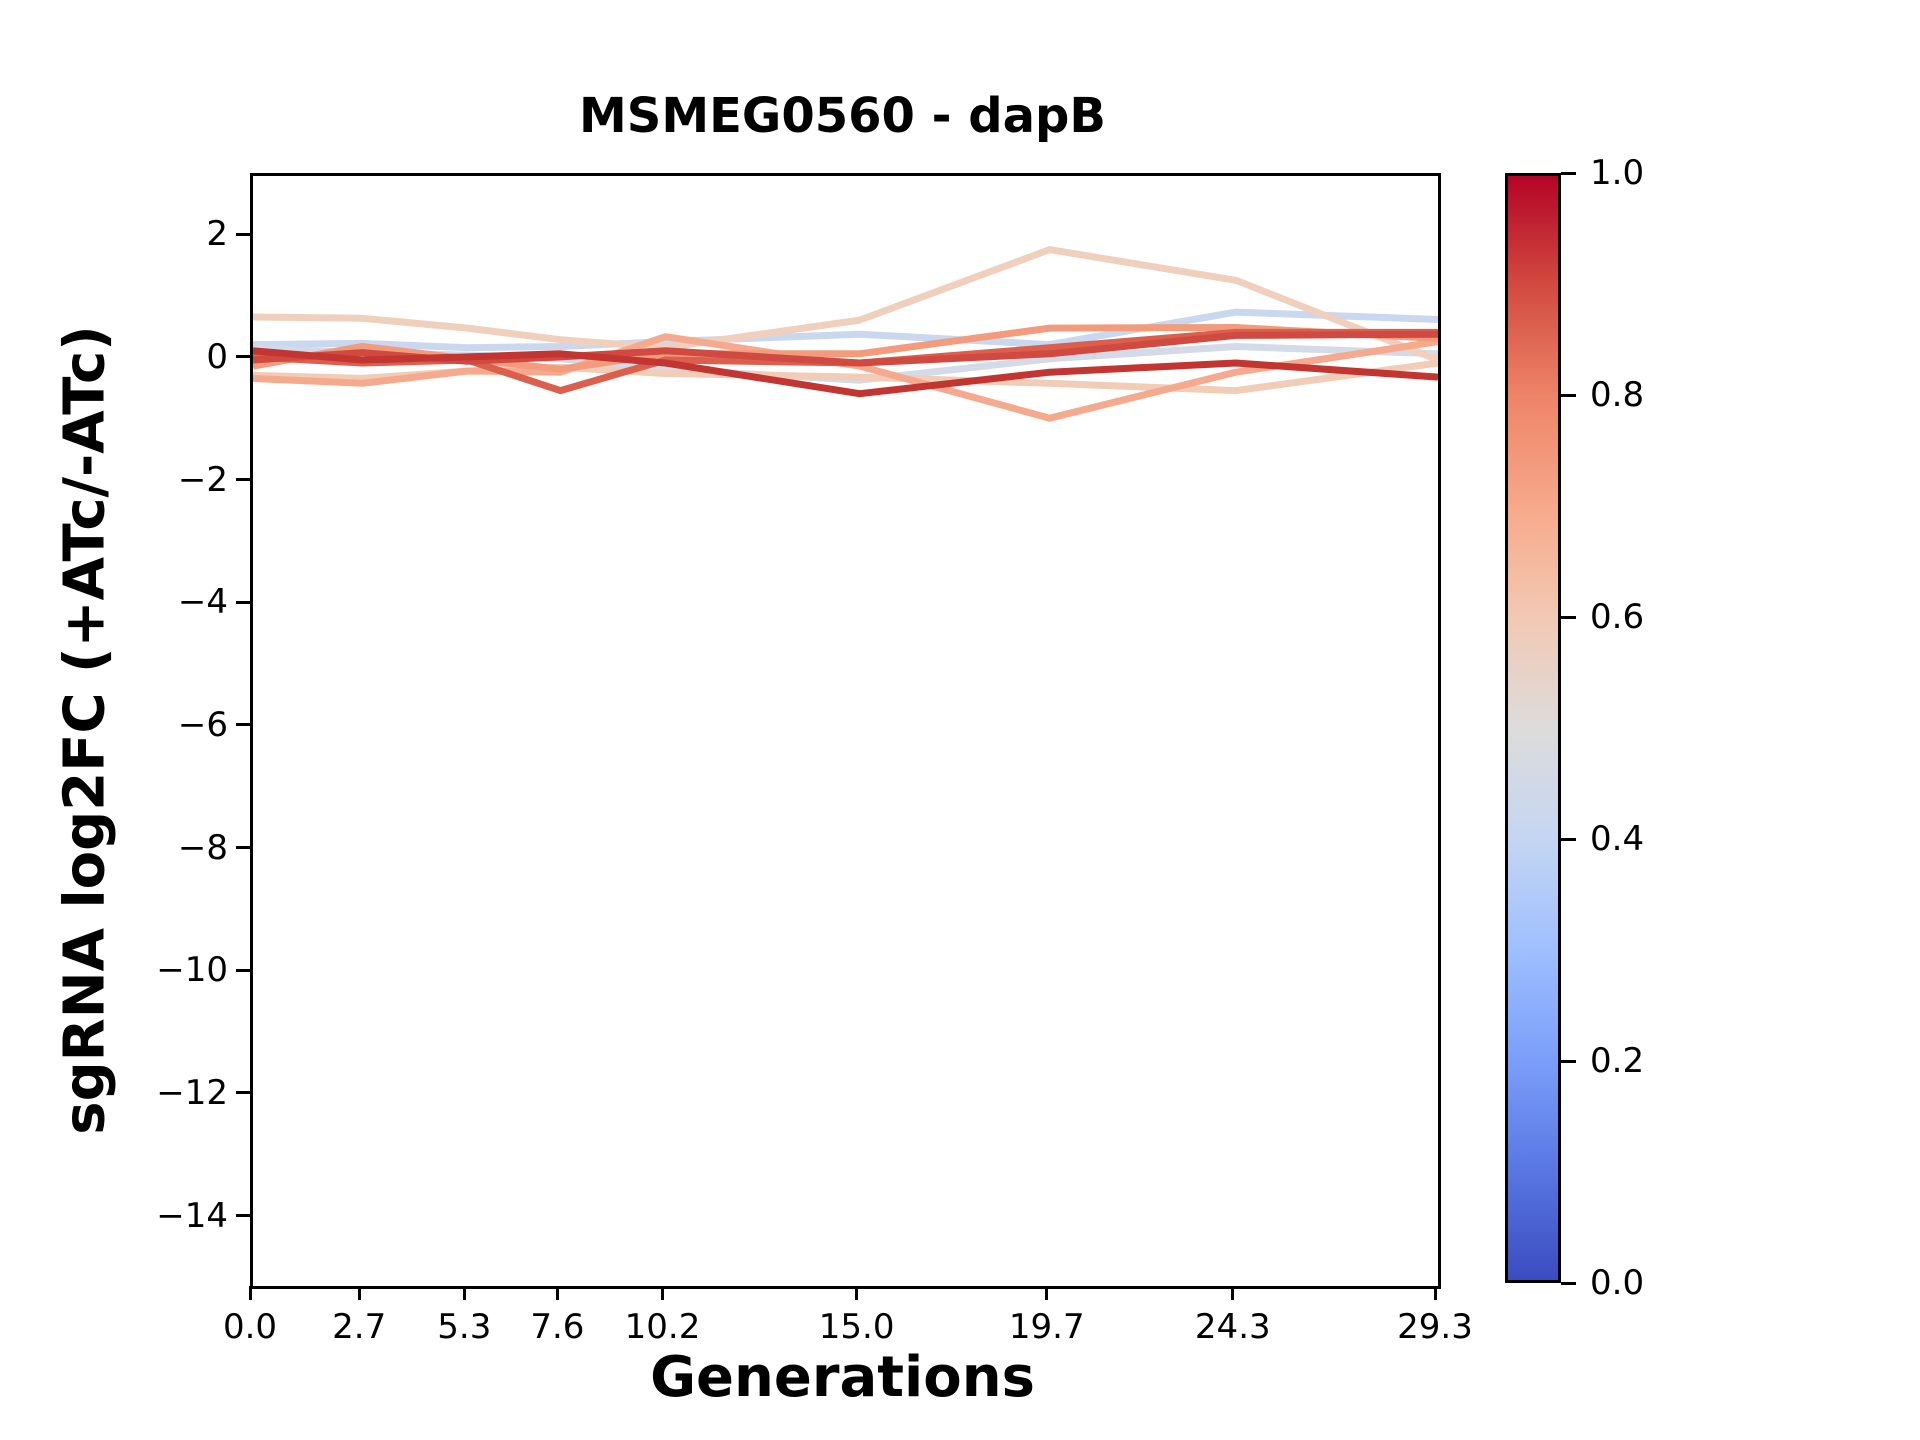 The height and width of the screenshot is (1440, 1920). I want to click on x-axis-label: Generations, so click(842, 1377).